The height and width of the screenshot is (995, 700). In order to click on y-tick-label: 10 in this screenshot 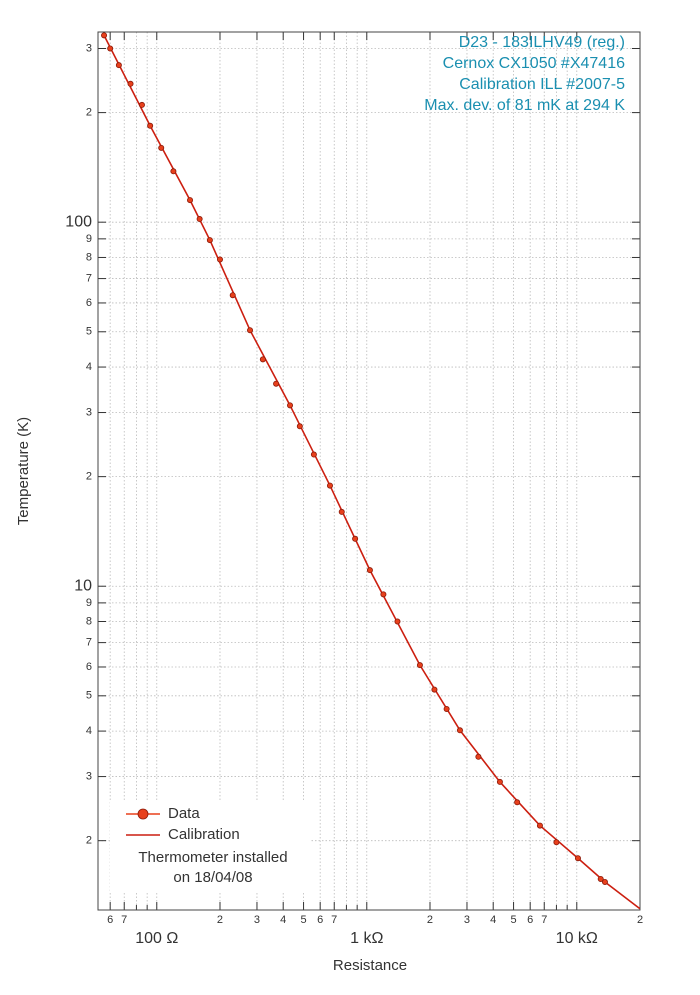, I will do `click(83, 585)`.